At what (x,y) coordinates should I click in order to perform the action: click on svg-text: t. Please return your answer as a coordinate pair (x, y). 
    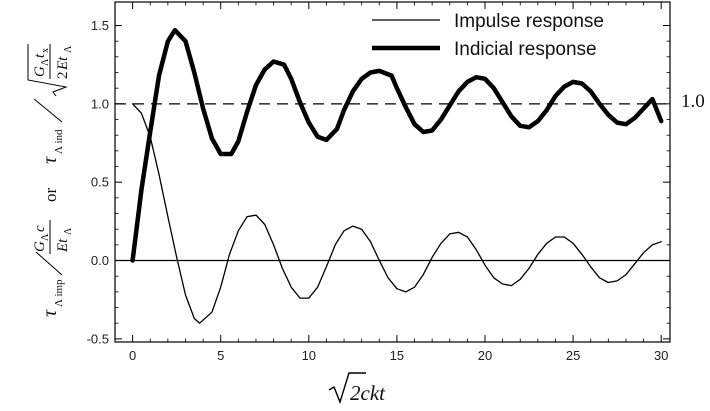
    Looking at the image, I should click on (40, 55).